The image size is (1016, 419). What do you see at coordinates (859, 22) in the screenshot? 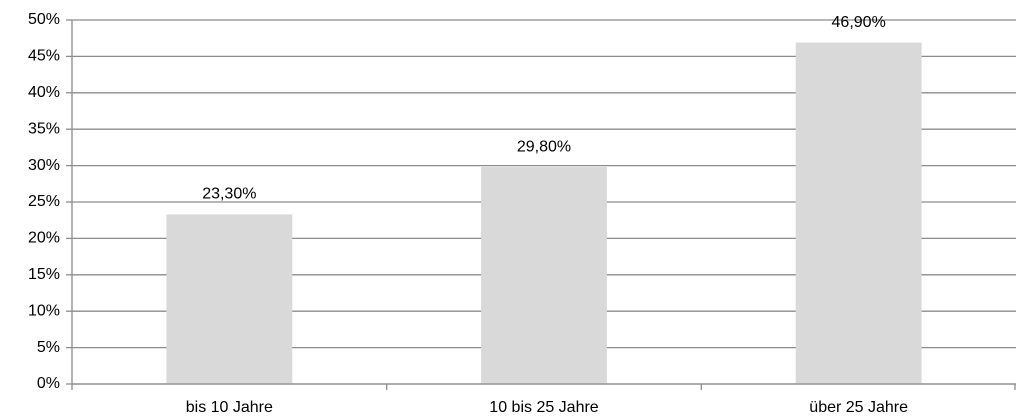
I see `value-label: 46,90%` at bounding box center [859, 22].